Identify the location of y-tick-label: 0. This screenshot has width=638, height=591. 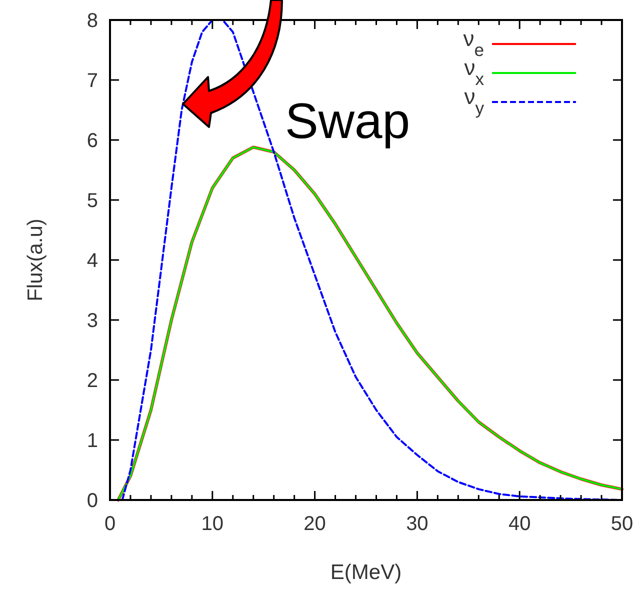
(92, 501).